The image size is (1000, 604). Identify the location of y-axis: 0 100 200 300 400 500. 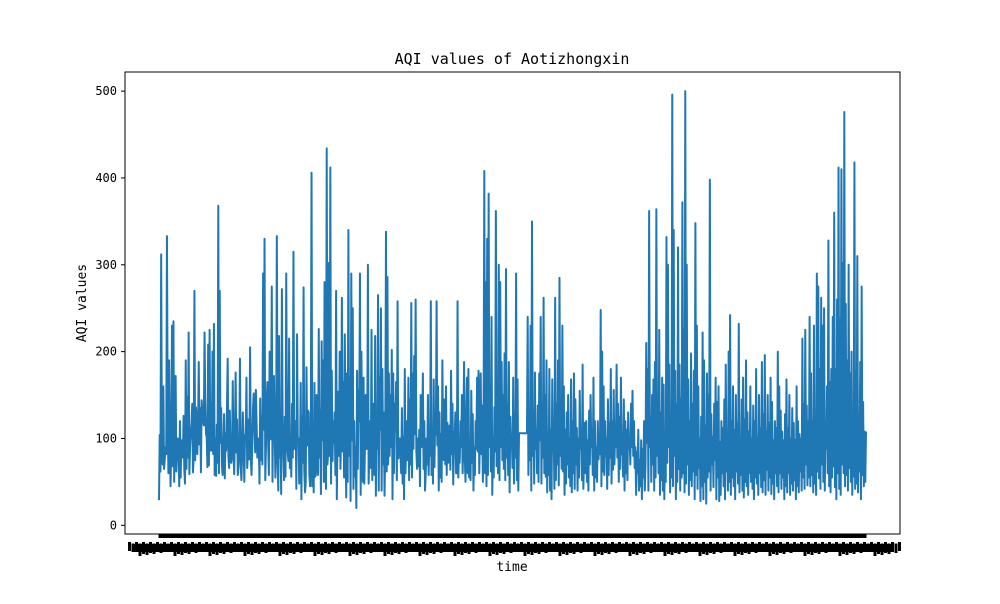
(110, 308).